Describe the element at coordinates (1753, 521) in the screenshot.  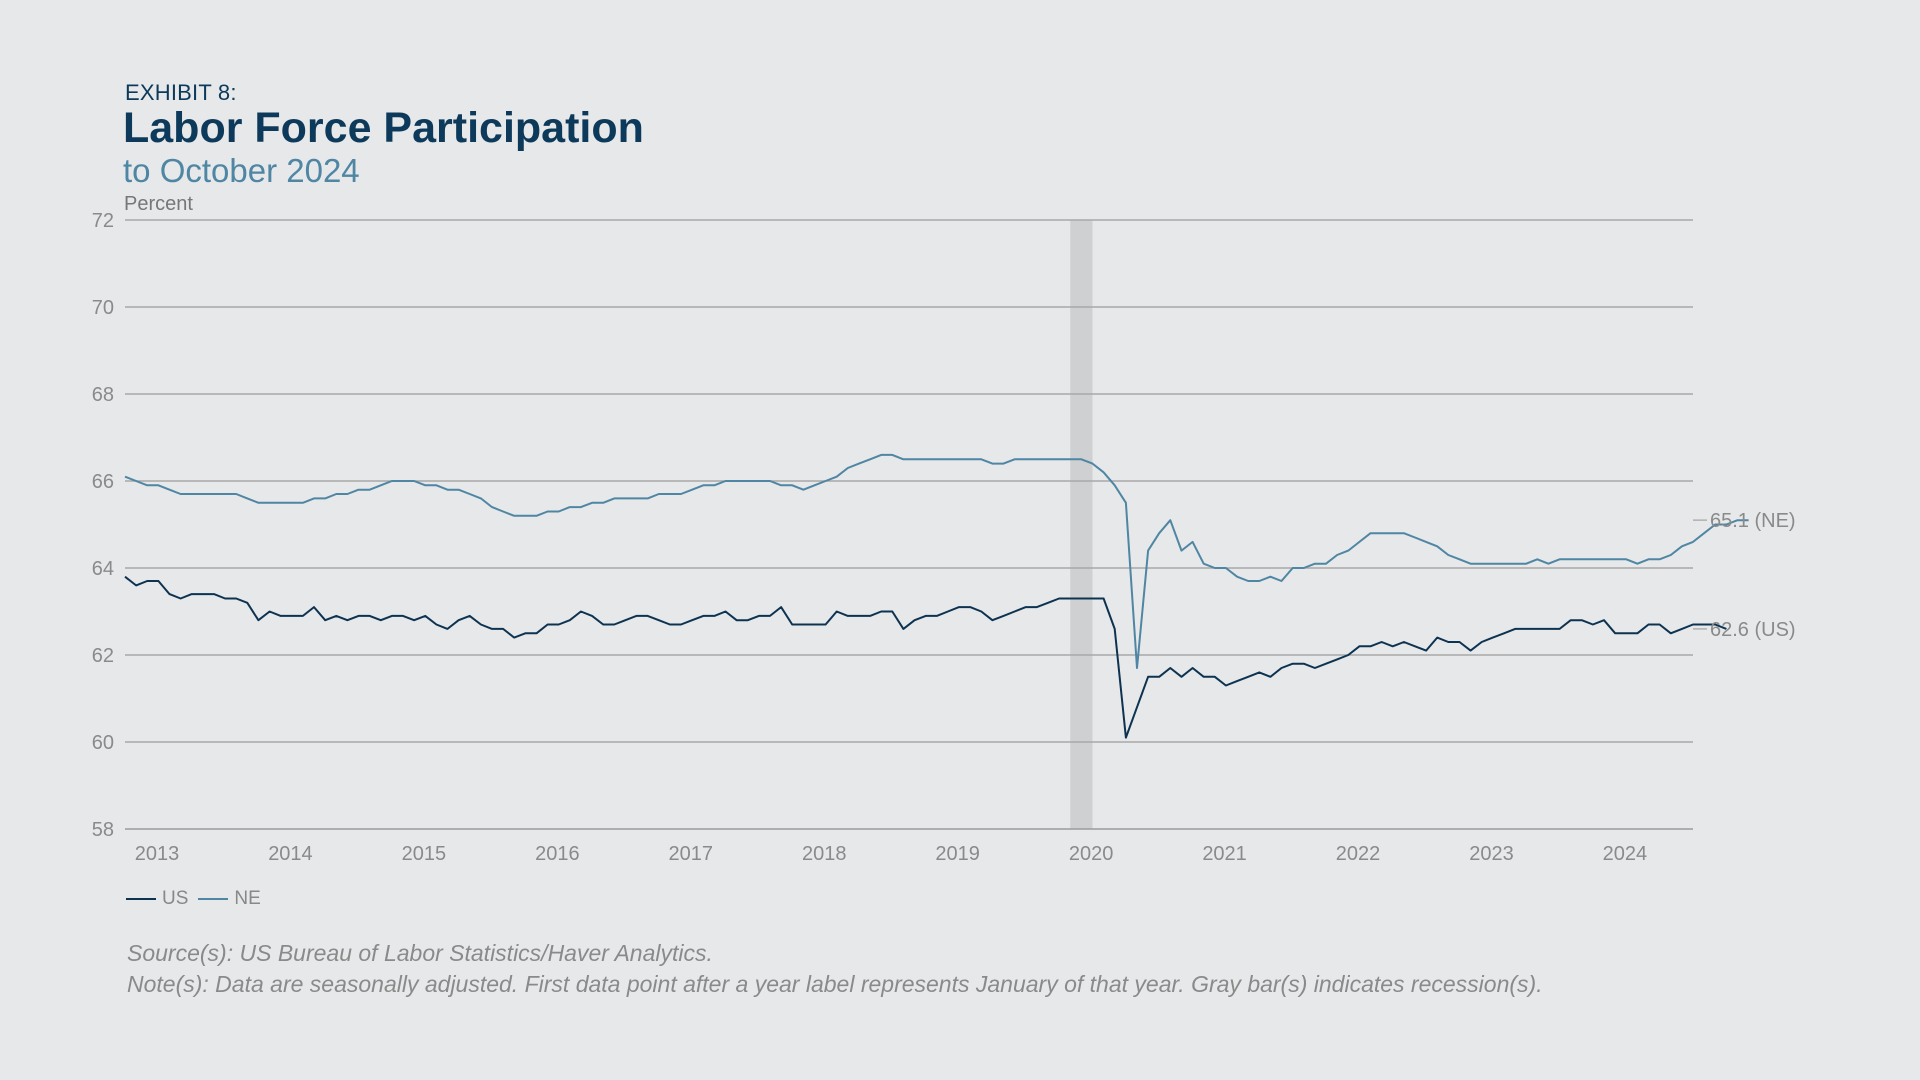
I see `end-label-ne: 65.1 (NE)` at that location.